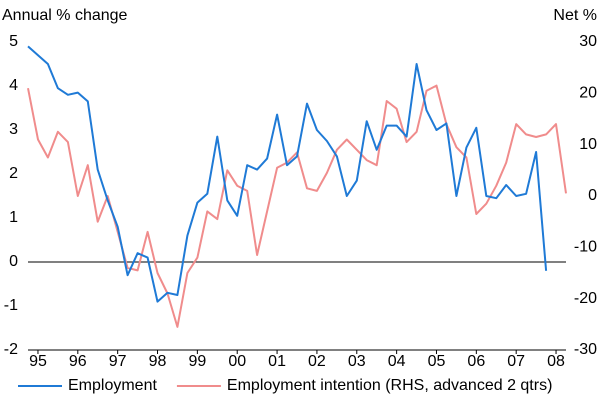  I want to click on x-tick-label: 05, so click(437, 361).